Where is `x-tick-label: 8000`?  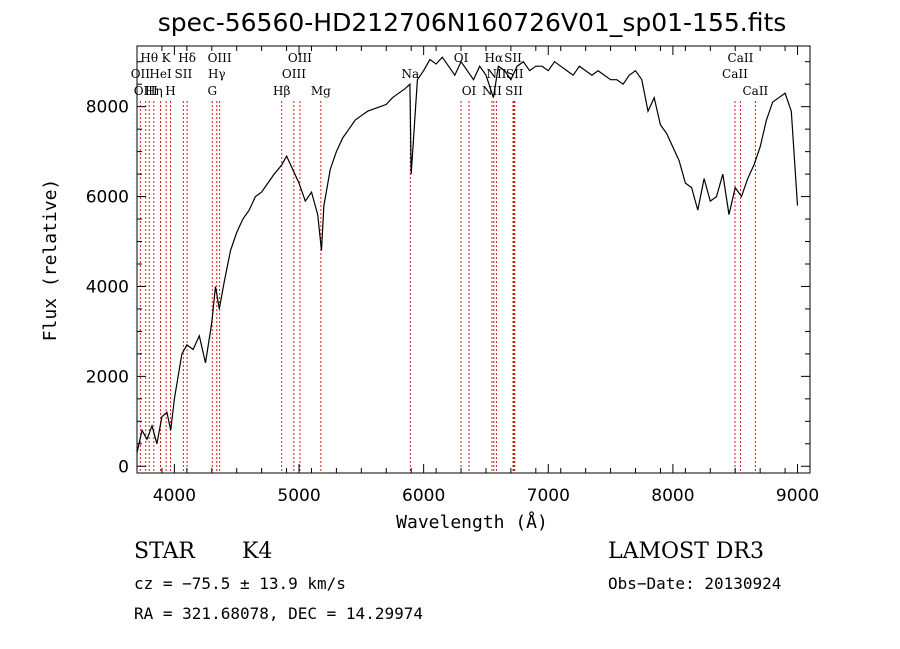
x-tick-label: 8000 is located at coordinates (672, 496).